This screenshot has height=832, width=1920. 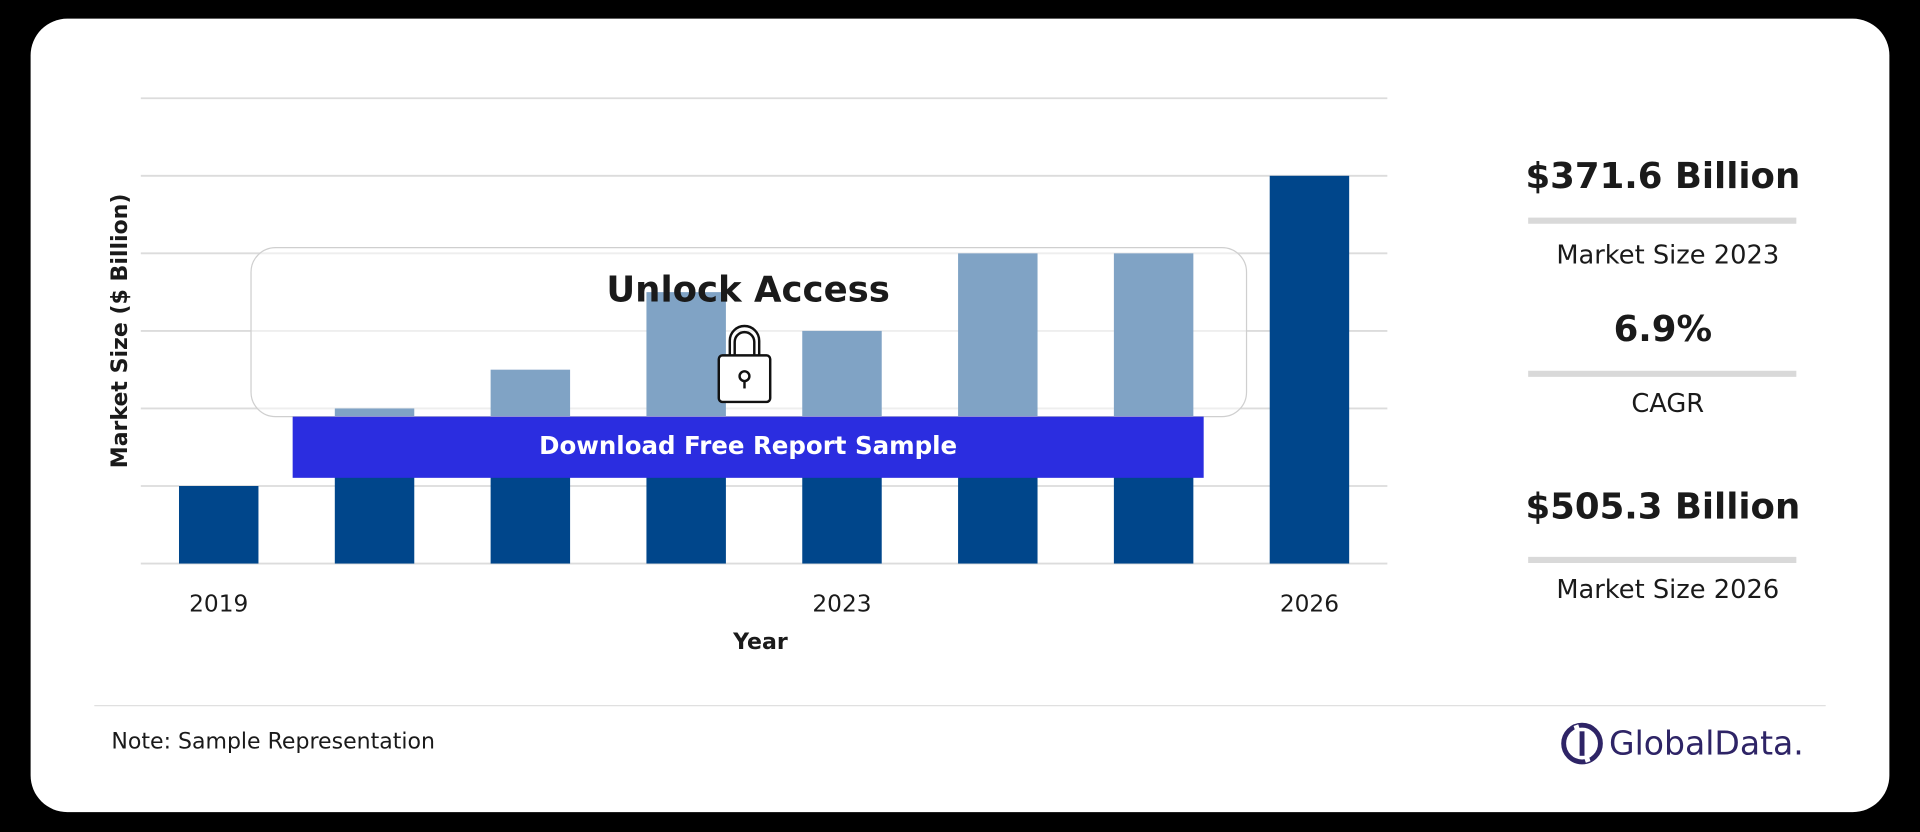 What do you see at coordinates (1309, 604) in the screenshot?
I see `x-tick-label: 2026` at bounding box center [1309, 604].